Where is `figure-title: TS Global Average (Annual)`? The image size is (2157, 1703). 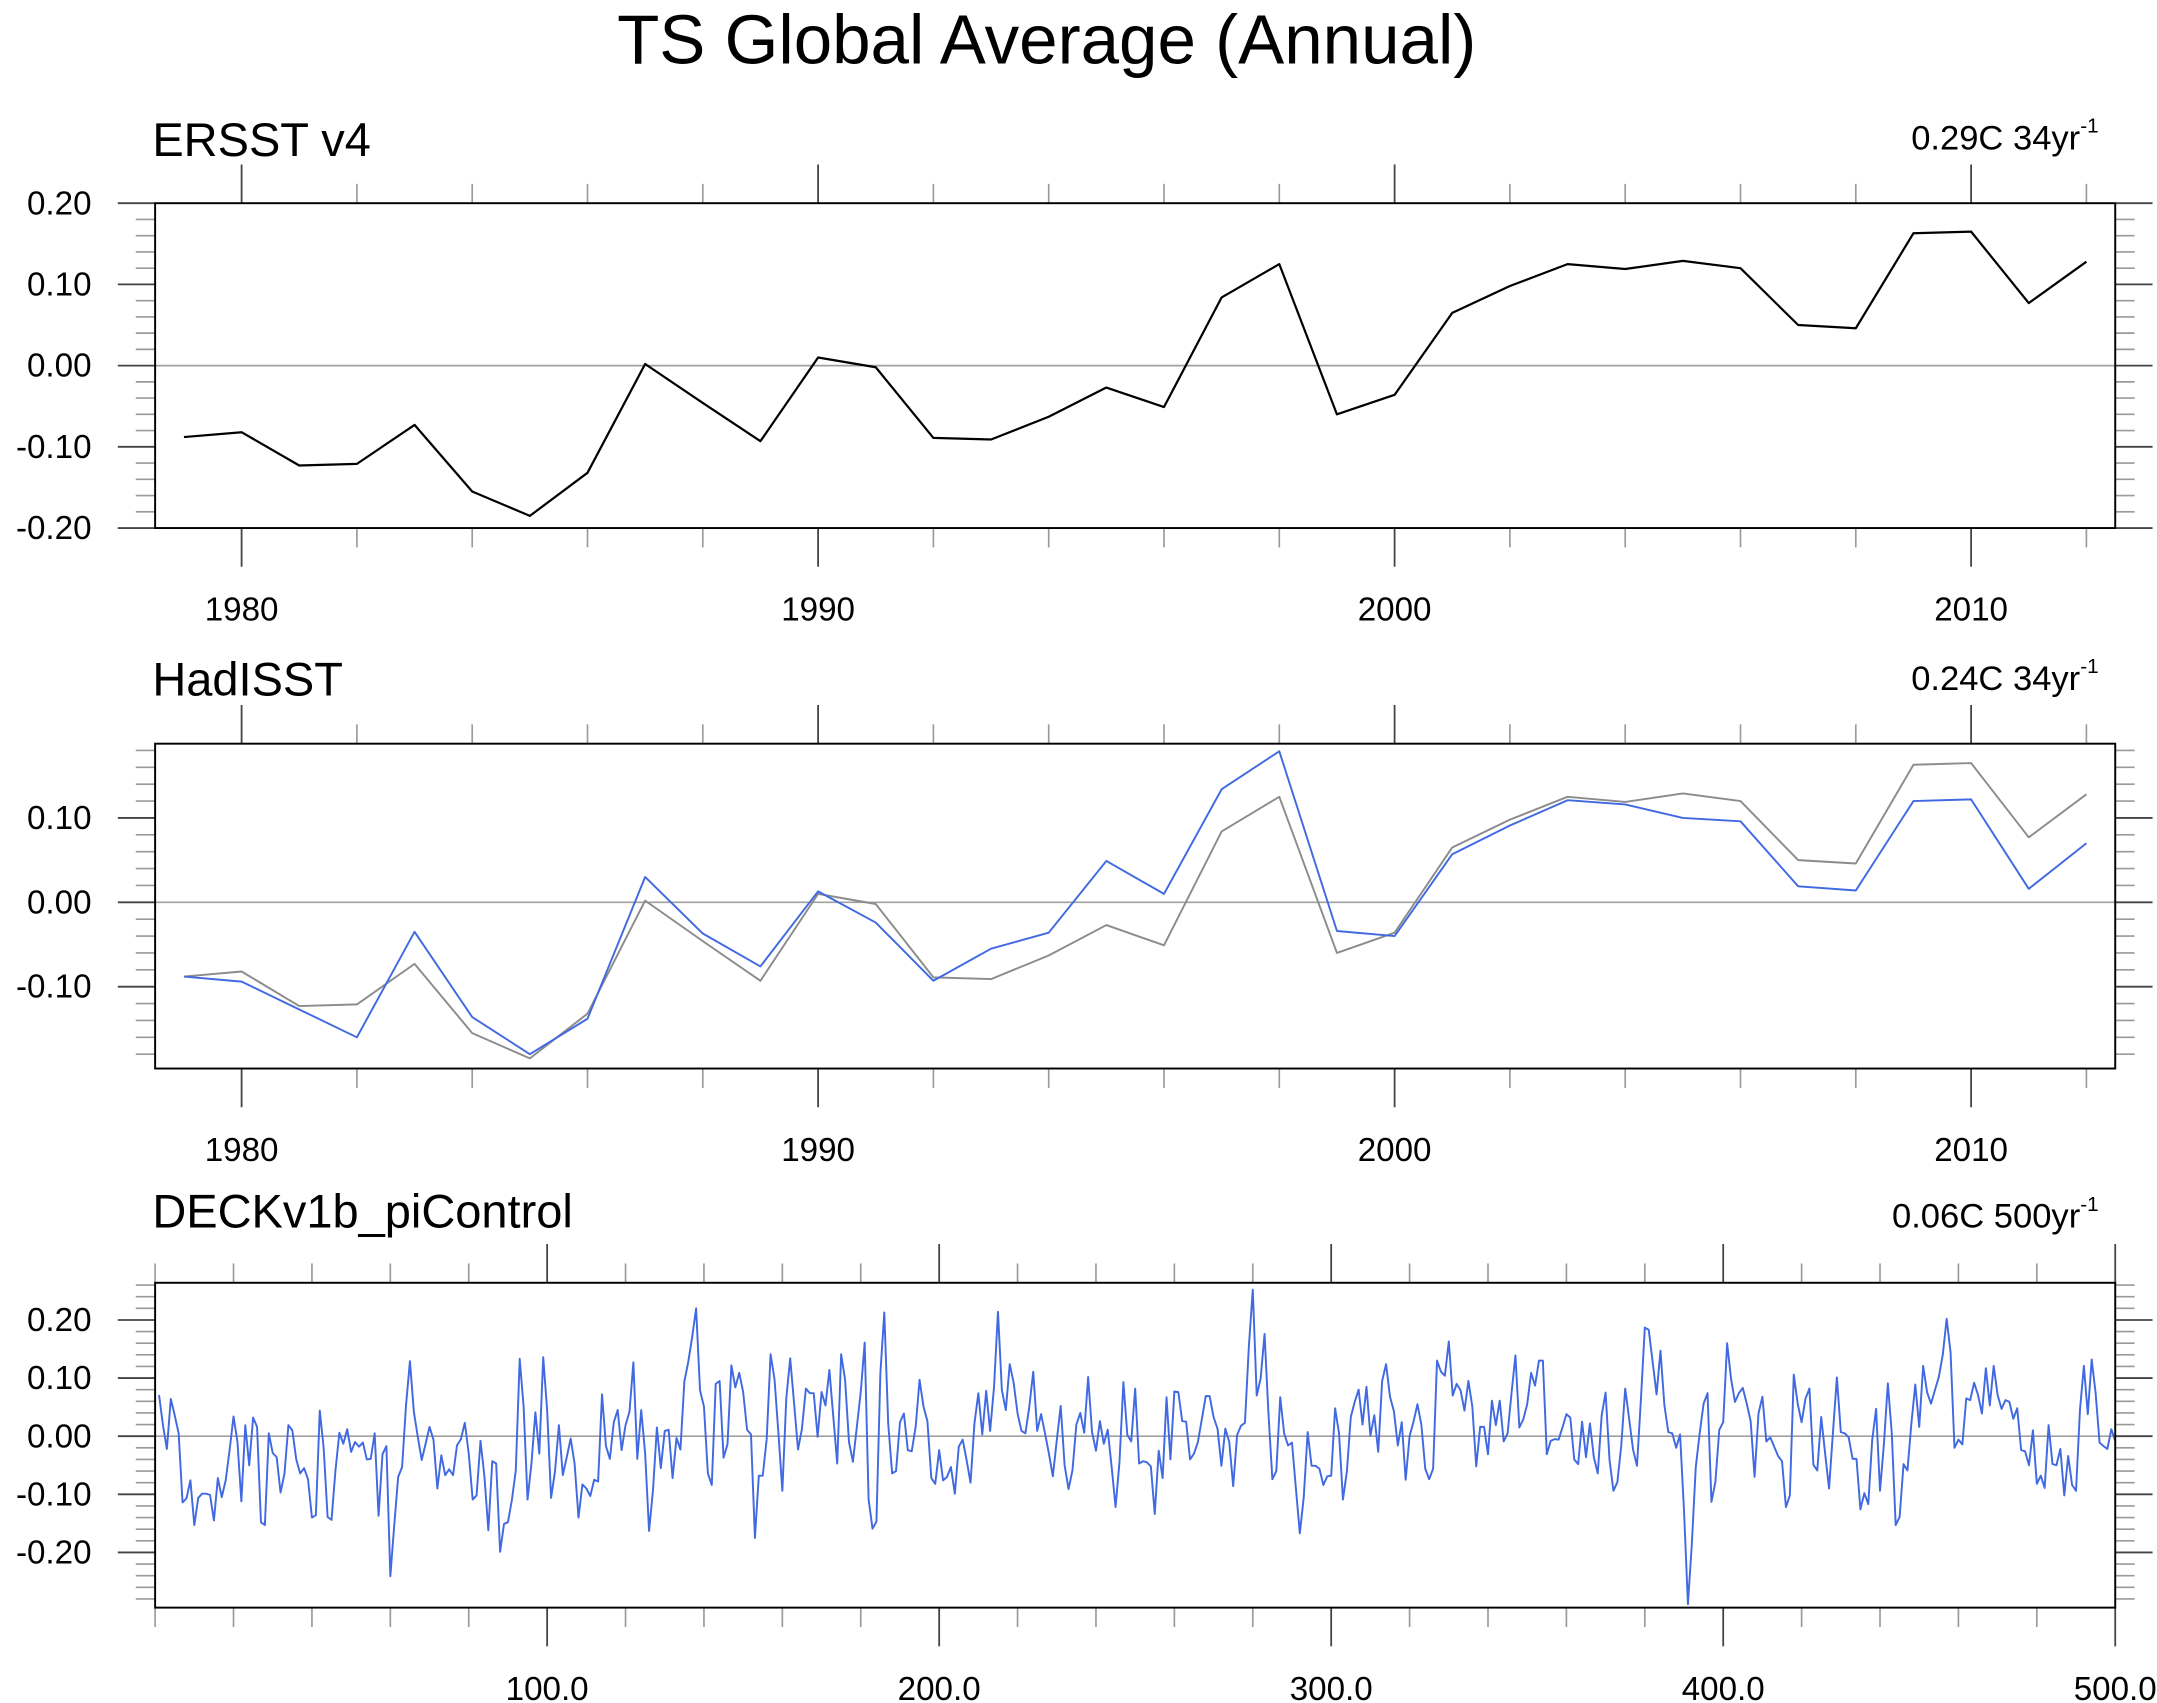 figure-title: TS Global Average (Annual) is located at coordinates (1046, 40).